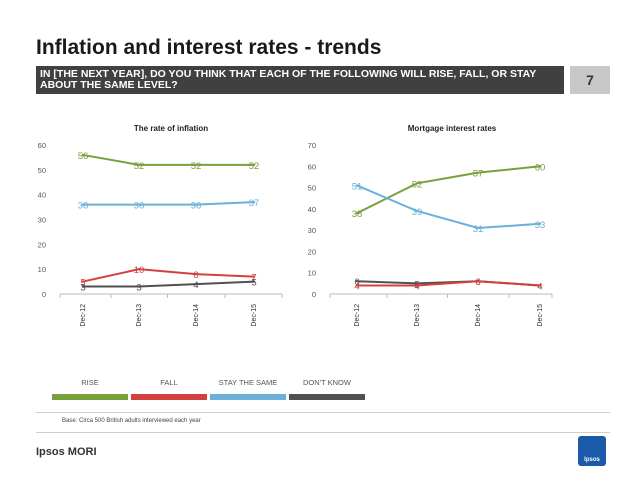 The image size is (638, 479). I want to click on data-label-fall: 8, so click(195, 275).